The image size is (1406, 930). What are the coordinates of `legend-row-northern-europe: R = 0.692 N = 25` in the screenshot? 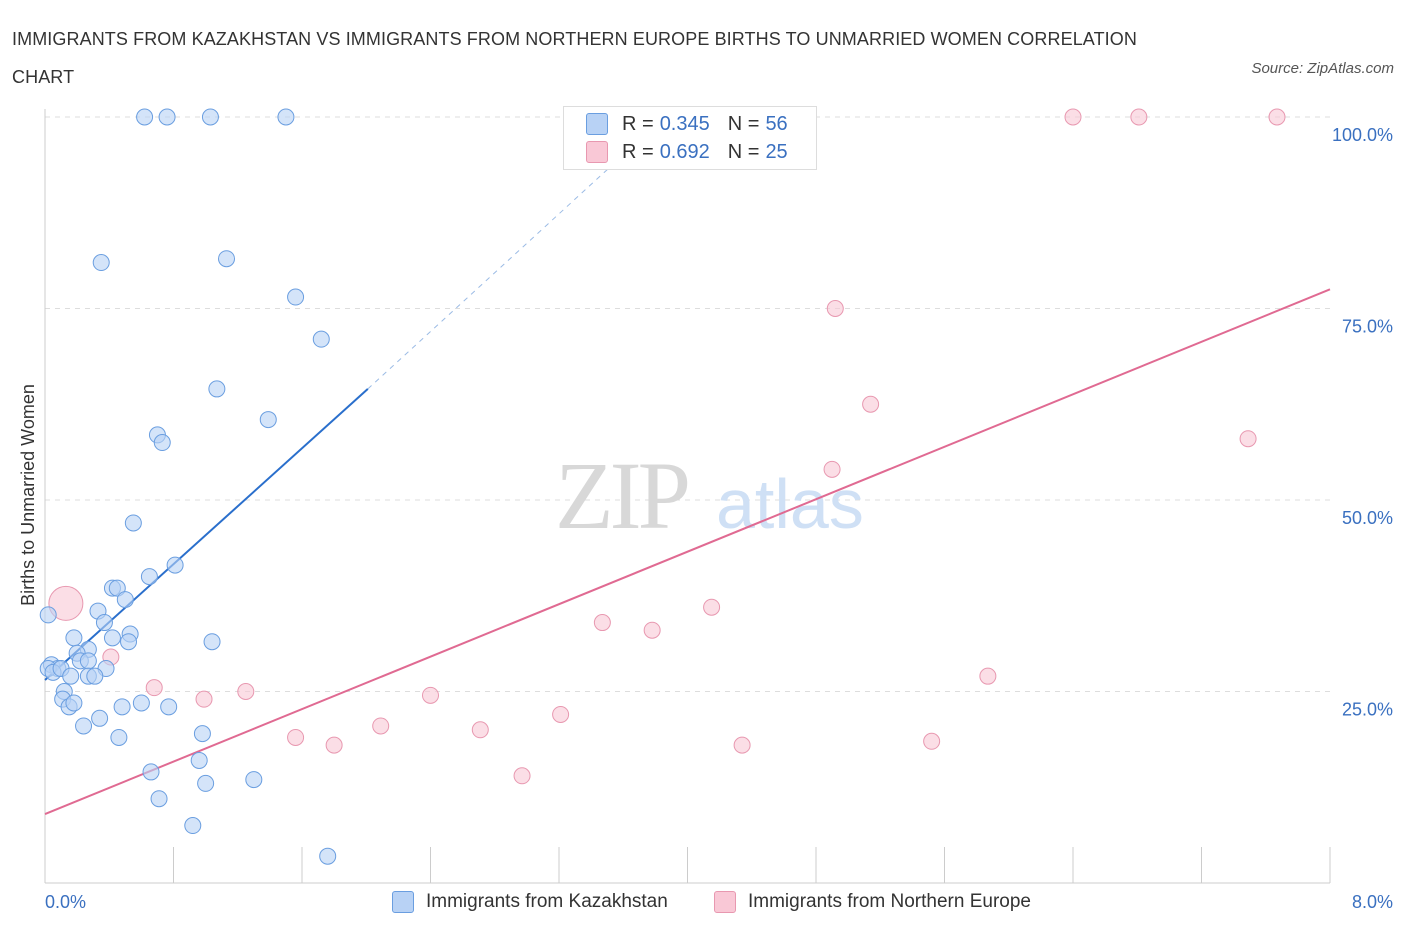 It's located at (687, 152).